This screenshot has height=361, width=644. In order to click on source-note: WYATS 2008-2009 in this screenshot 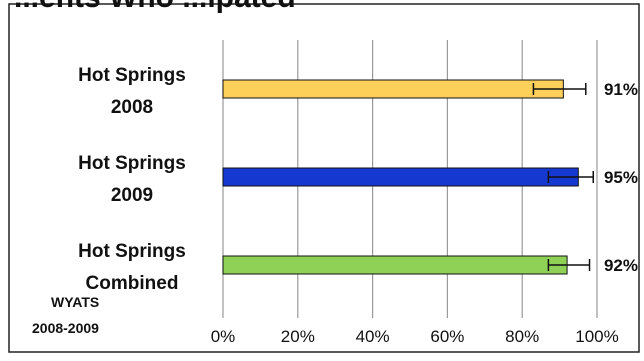, I will do `click(65, 315)`.